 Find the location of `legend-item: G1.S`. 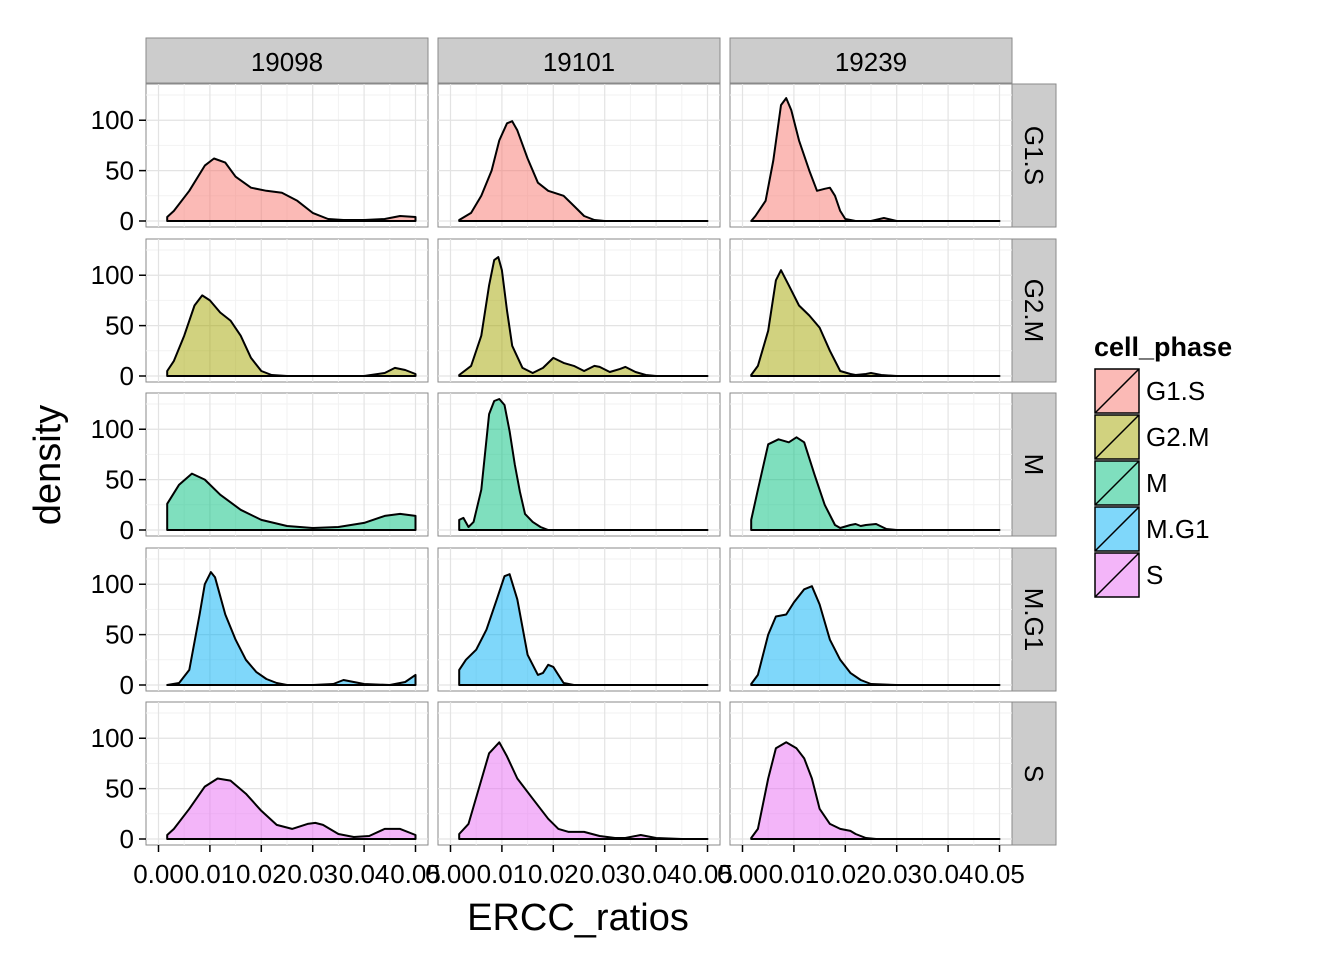

legend-item: G1.S is located at coordinates (1149, 391).